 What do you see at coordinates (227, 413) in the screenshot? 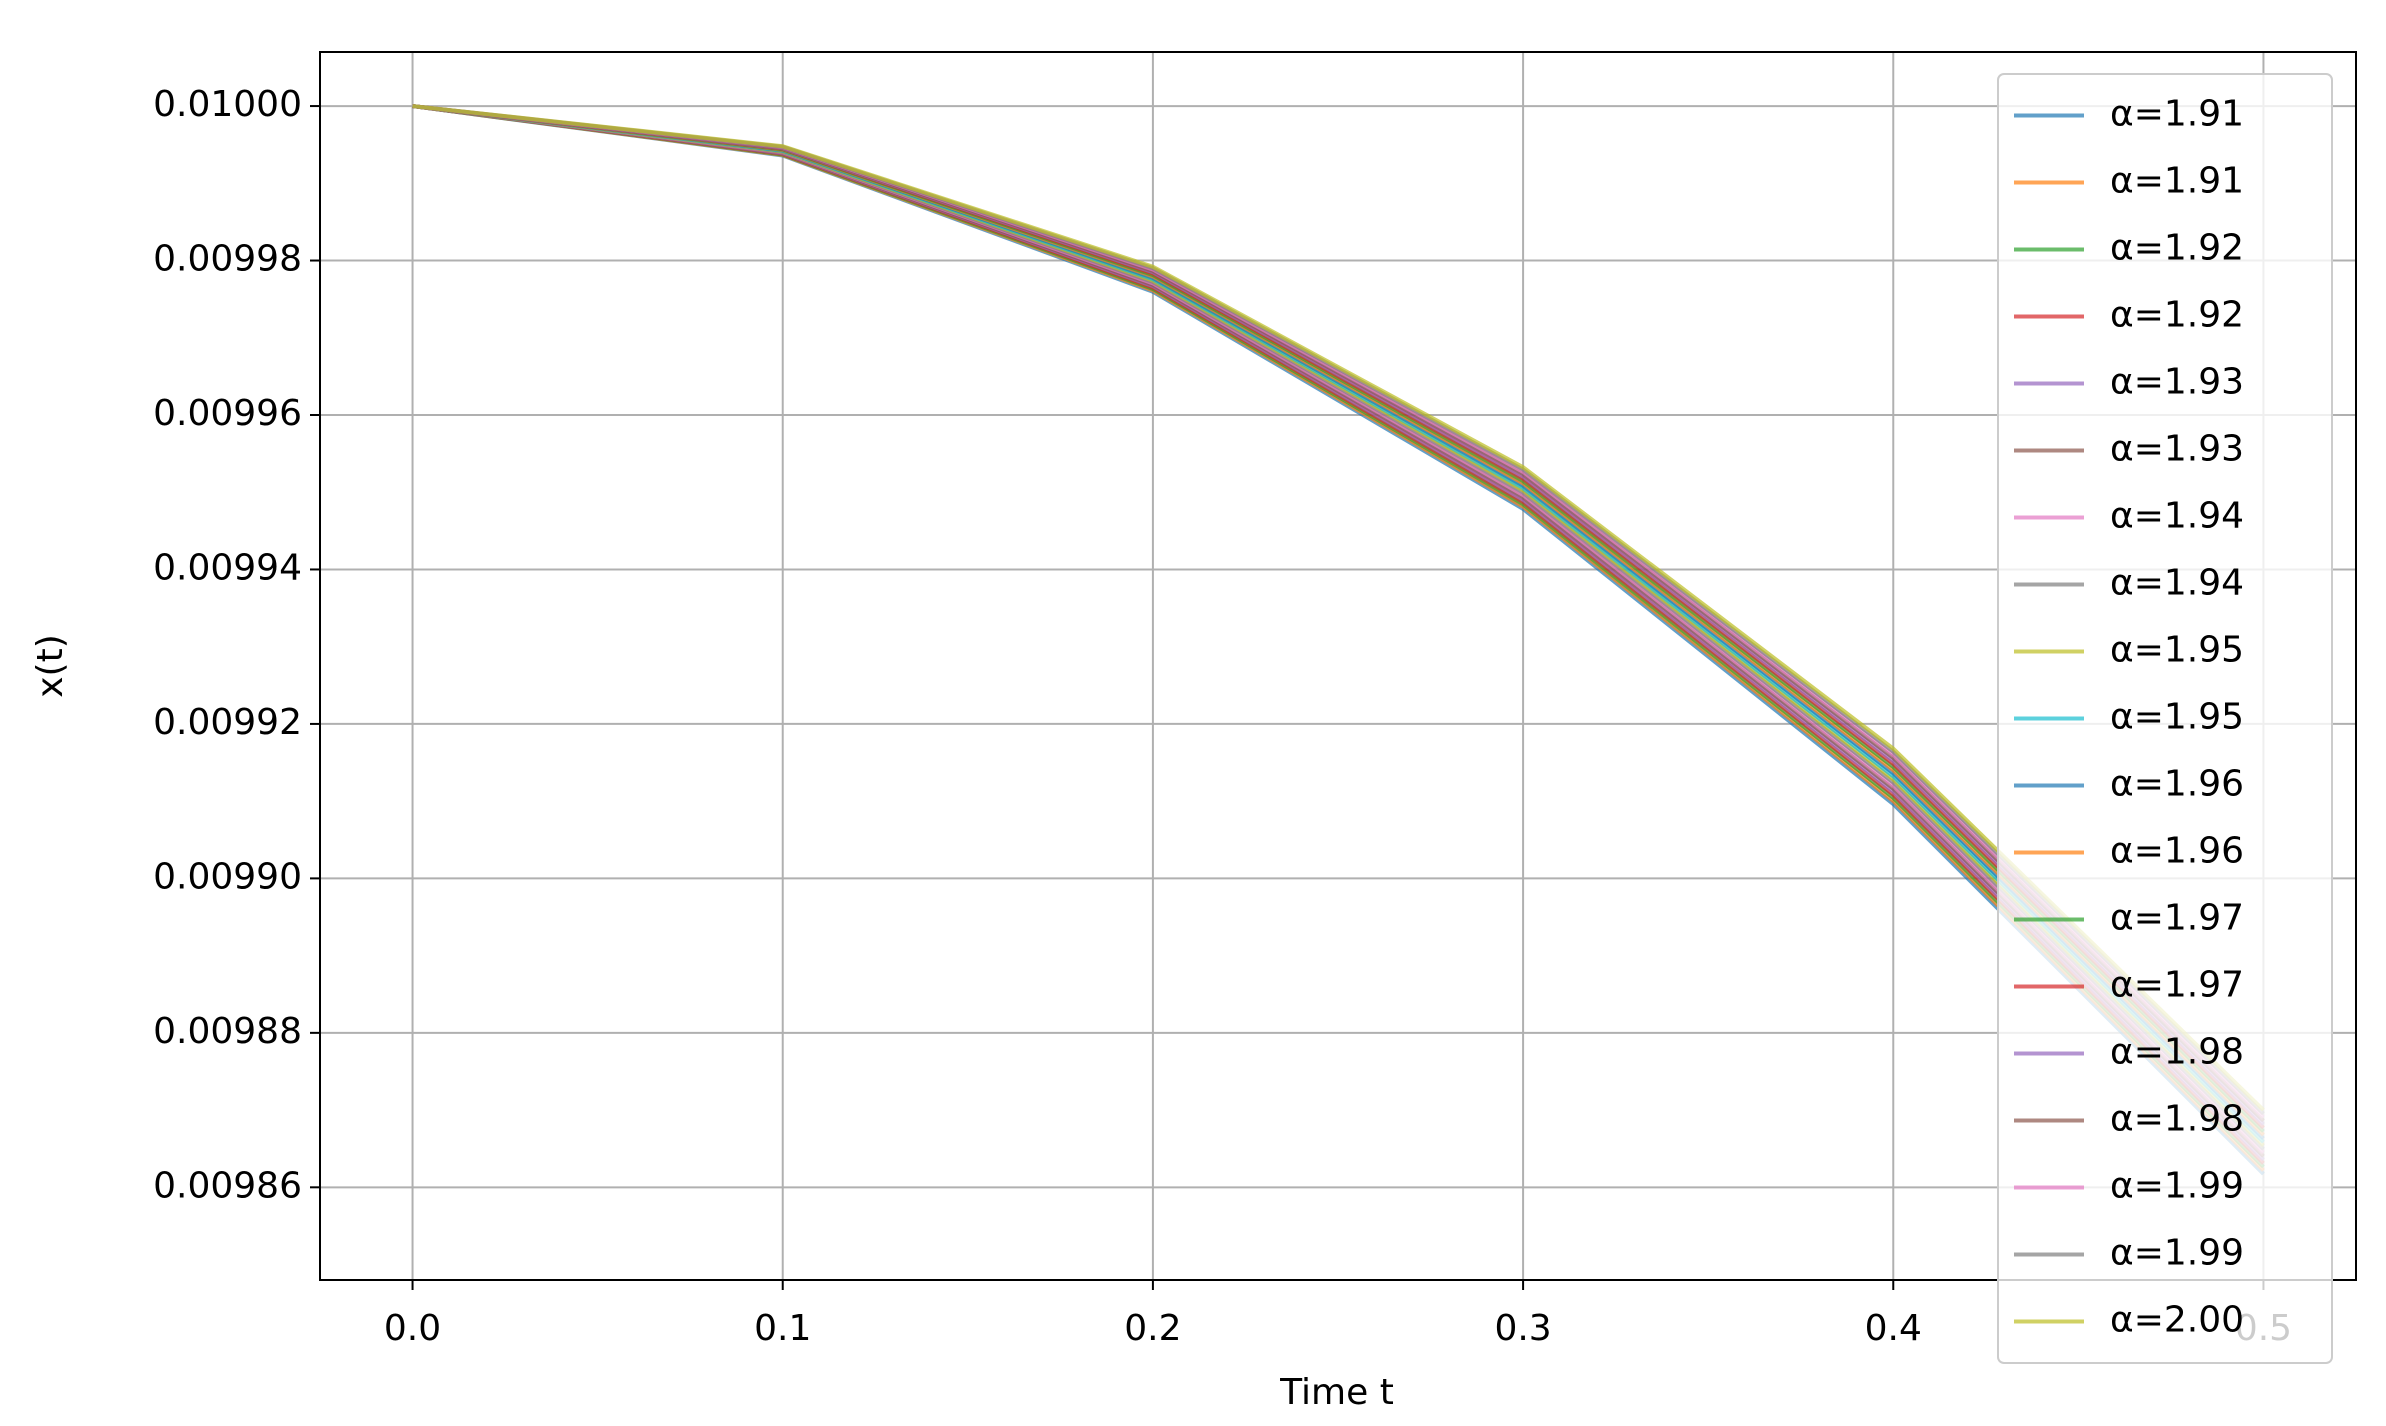
I see `y-tick-label: 0.00996` at bounding box center [227, 413].